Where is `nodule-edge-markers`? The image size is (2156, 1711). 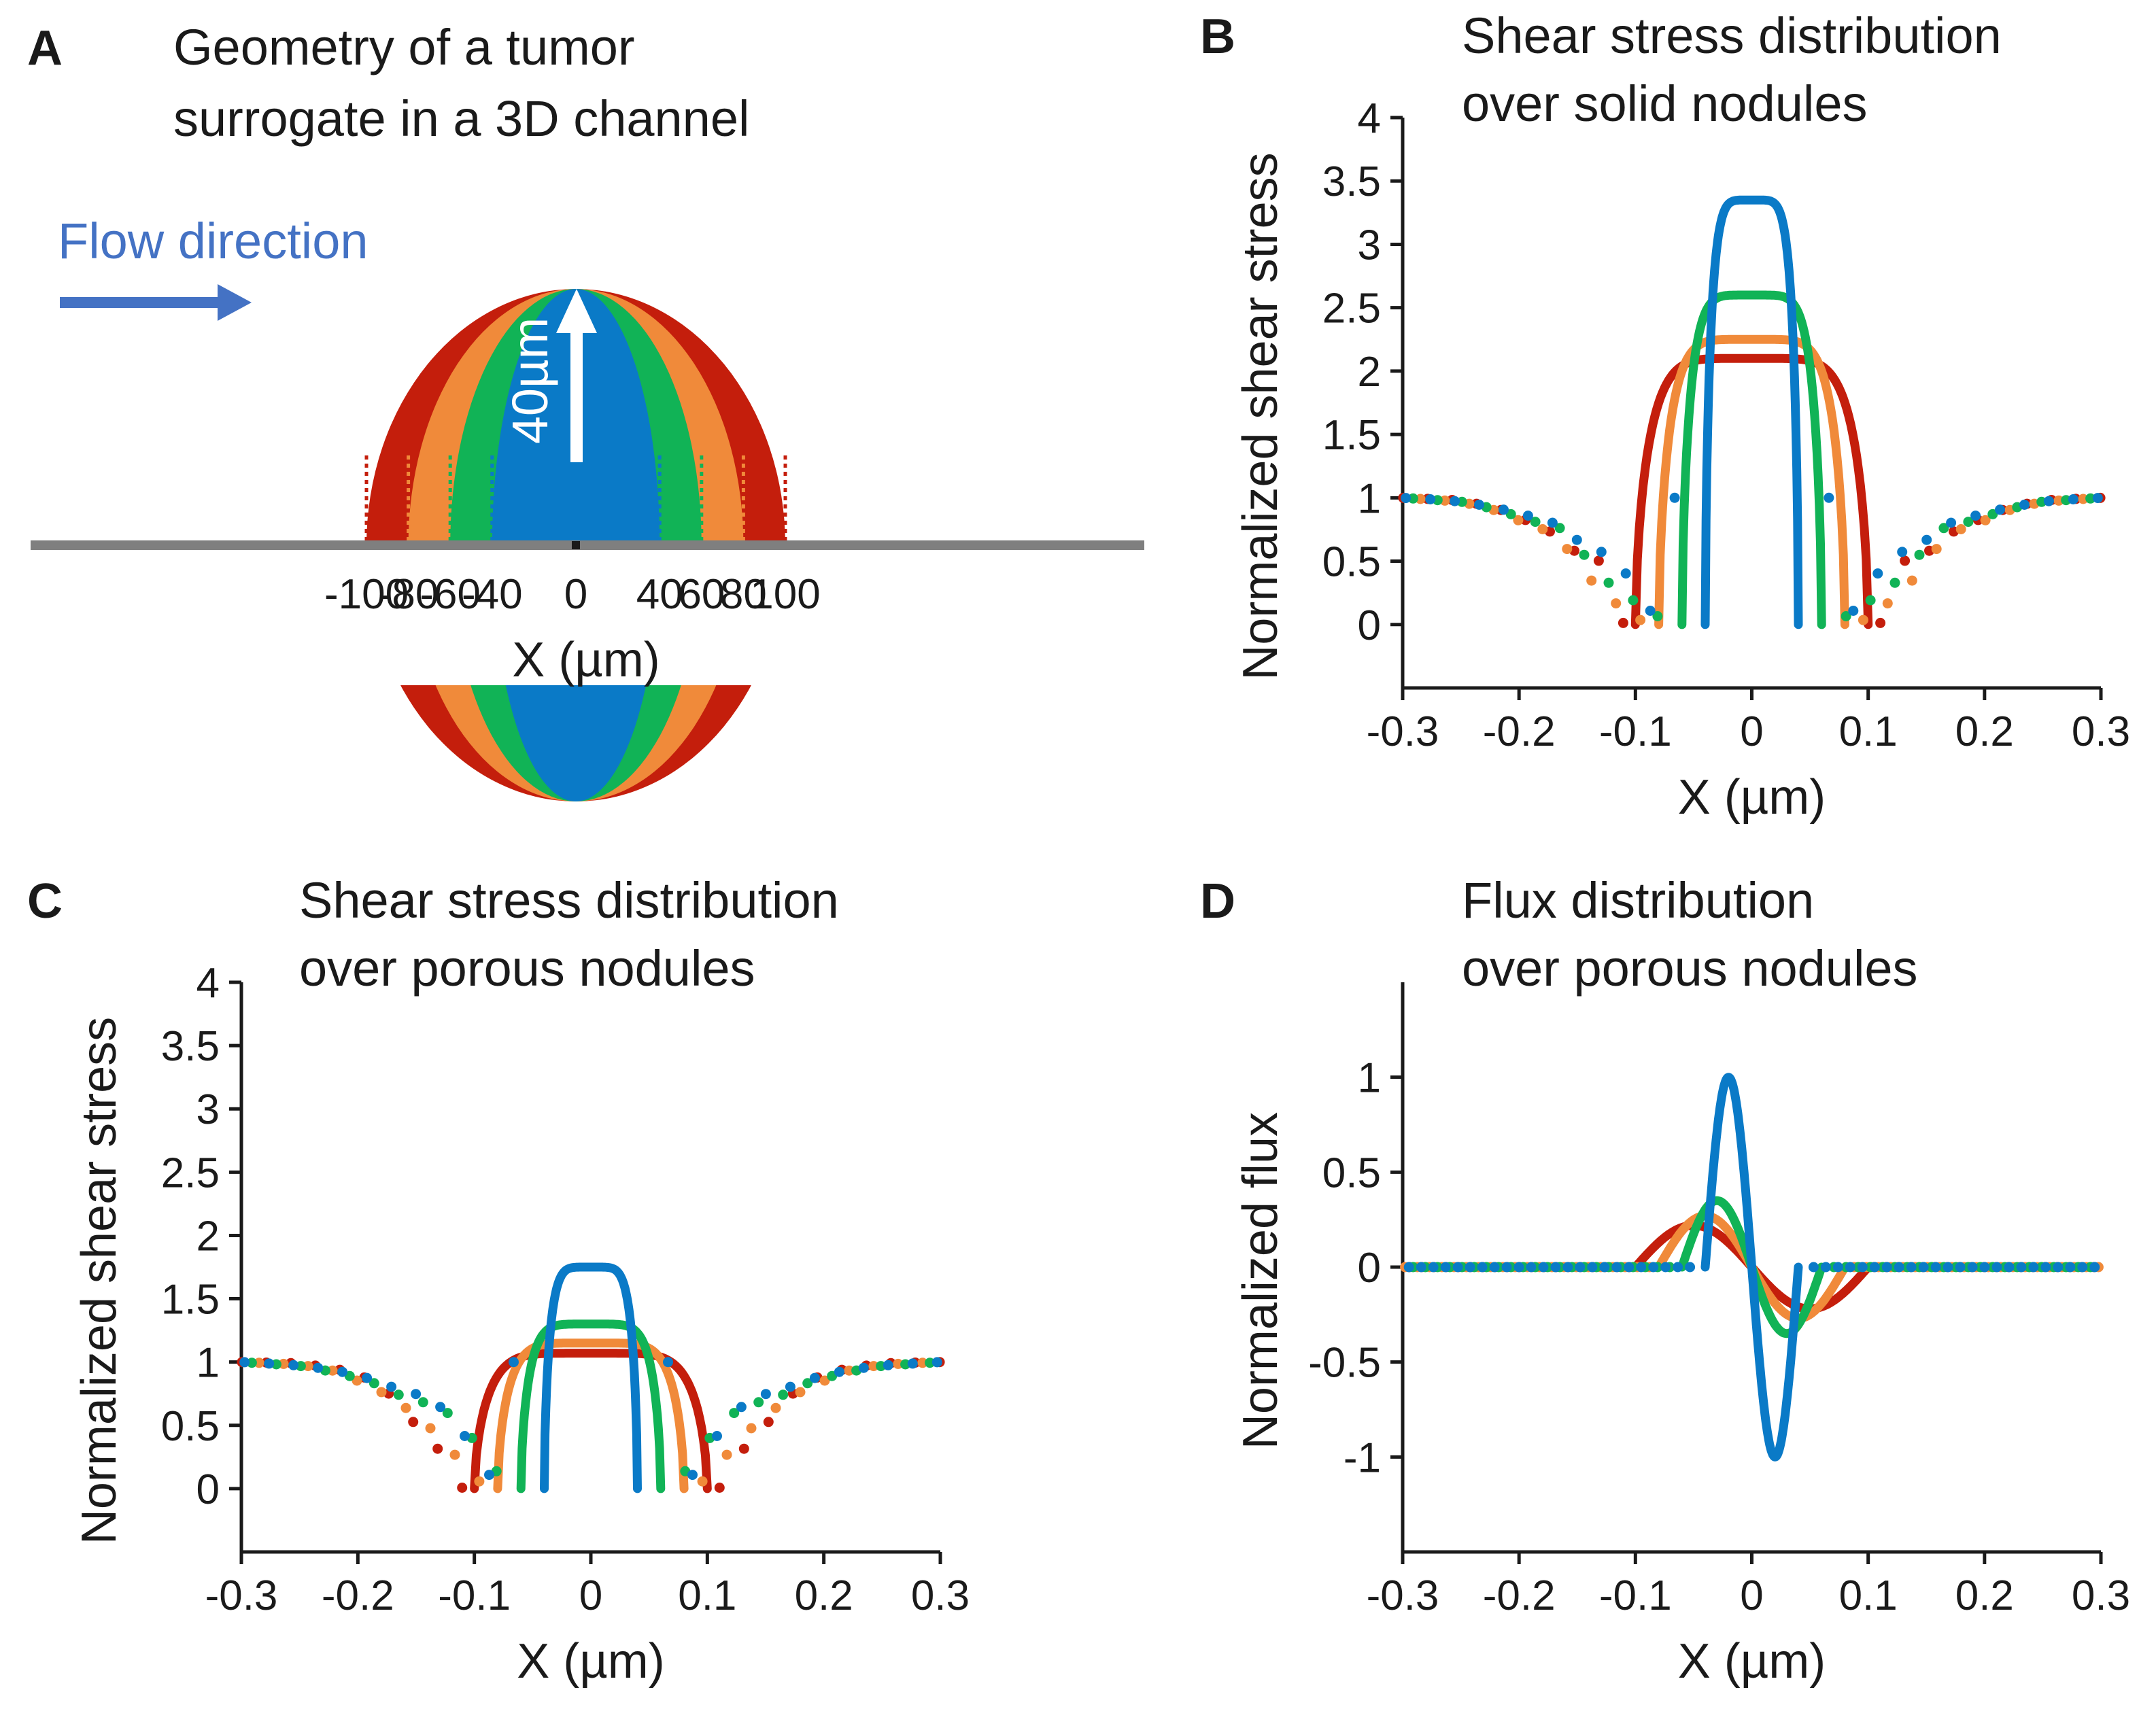 nodule-edge-markers is located at coordinates (575, 498).